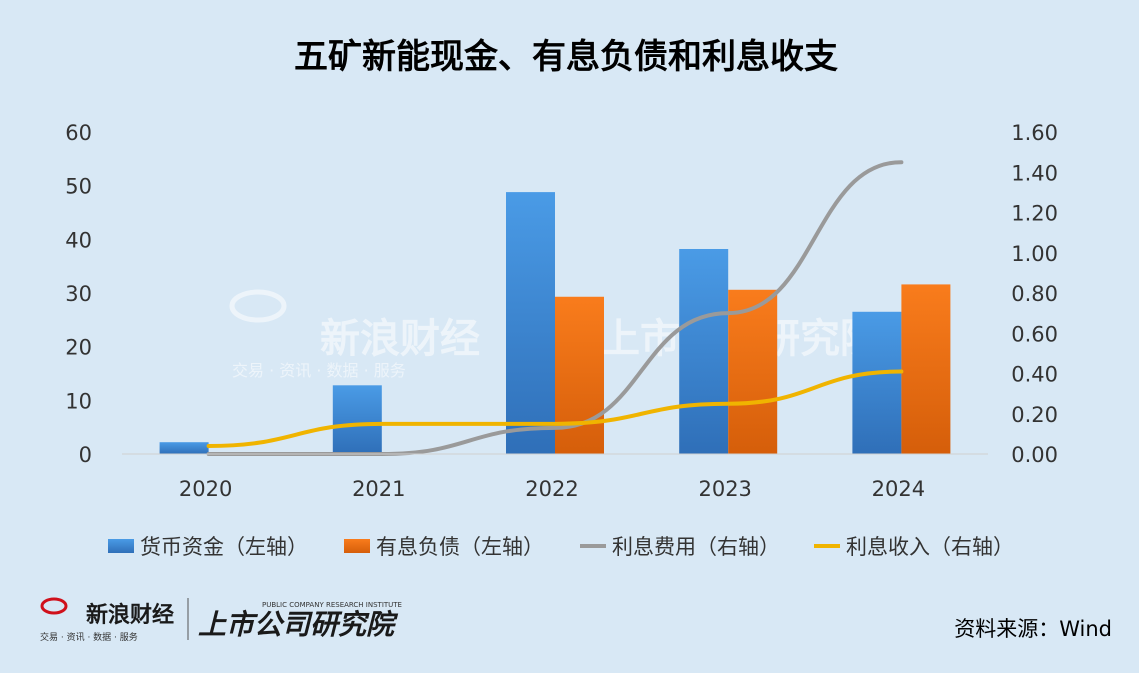 The image size is (1139, 673). Describe the element at coordinates (579, 375) in the screenshot. I see `bar-debt-2022` at that location.